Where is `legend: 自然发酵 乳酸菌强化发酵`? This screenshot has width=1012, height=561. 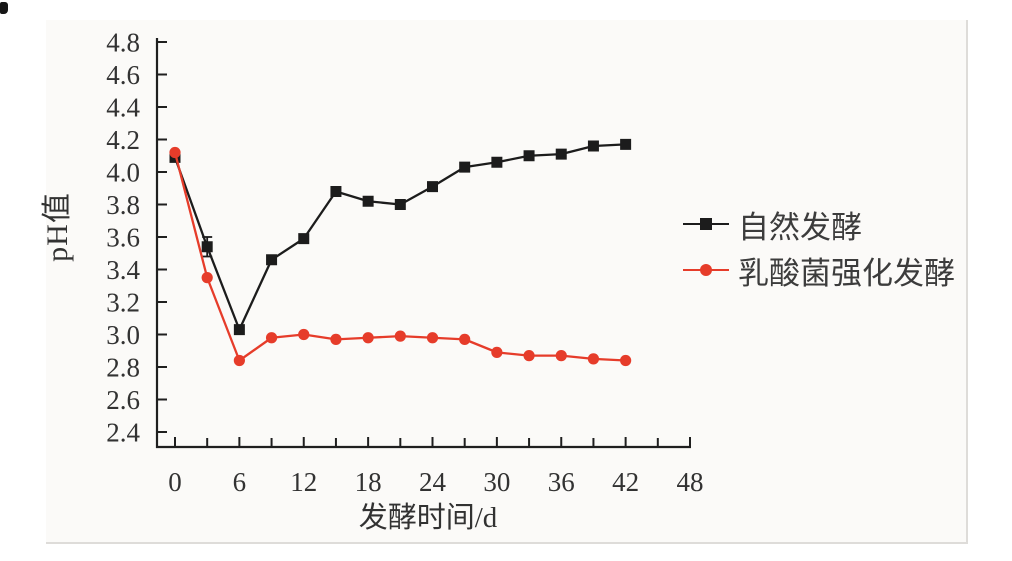 legend: 自然发酵 乳酸菌强化发酵 is located at coordinates (819, 249).